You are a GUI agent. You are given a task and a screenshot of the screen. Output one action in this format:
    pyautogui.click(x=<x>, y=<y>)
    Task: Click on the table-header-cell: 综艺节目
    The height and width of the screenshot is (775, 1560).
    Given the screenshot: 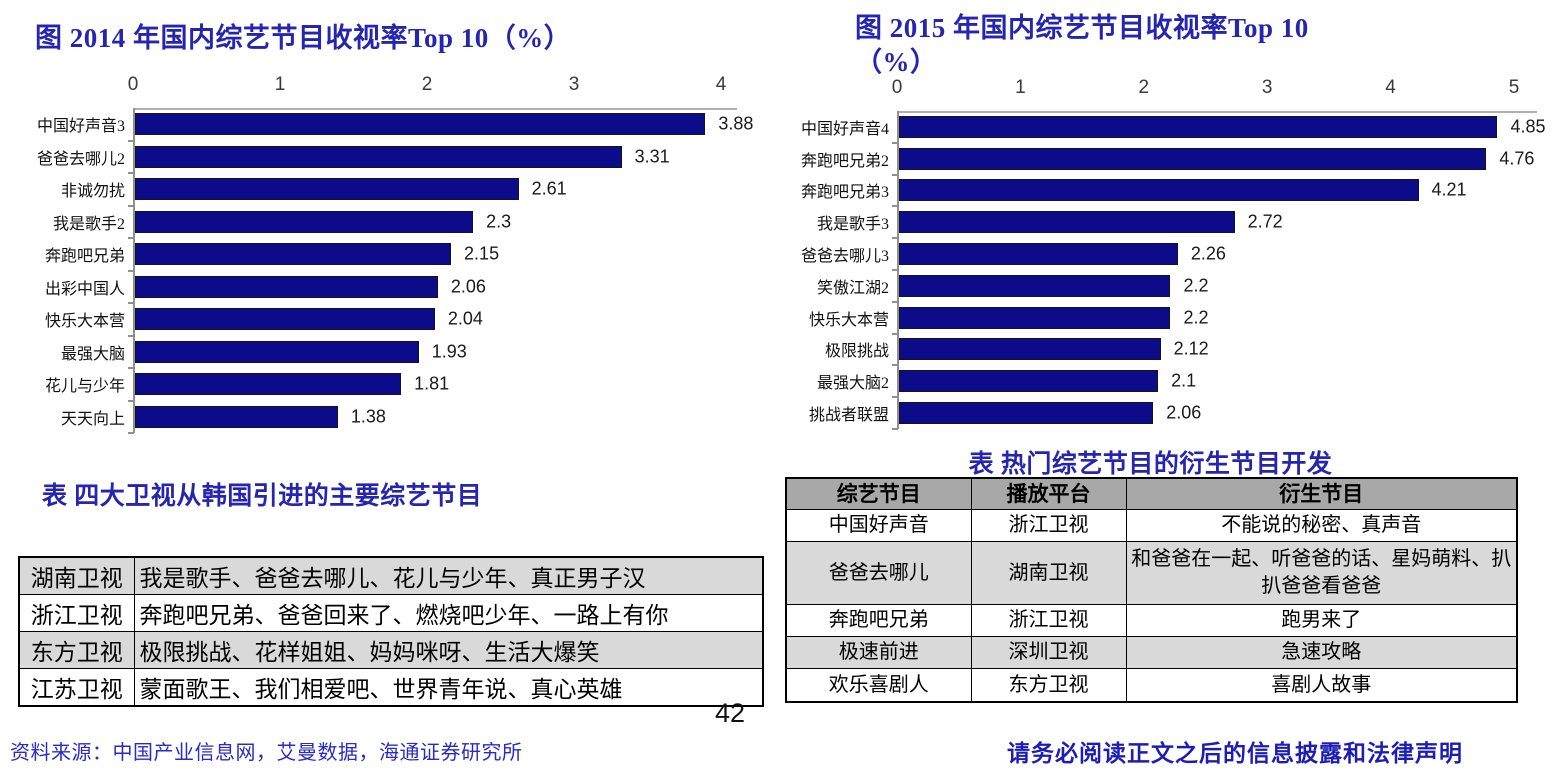 What is the action you would take?
    pyautogui.click(x=878, y=494)
    